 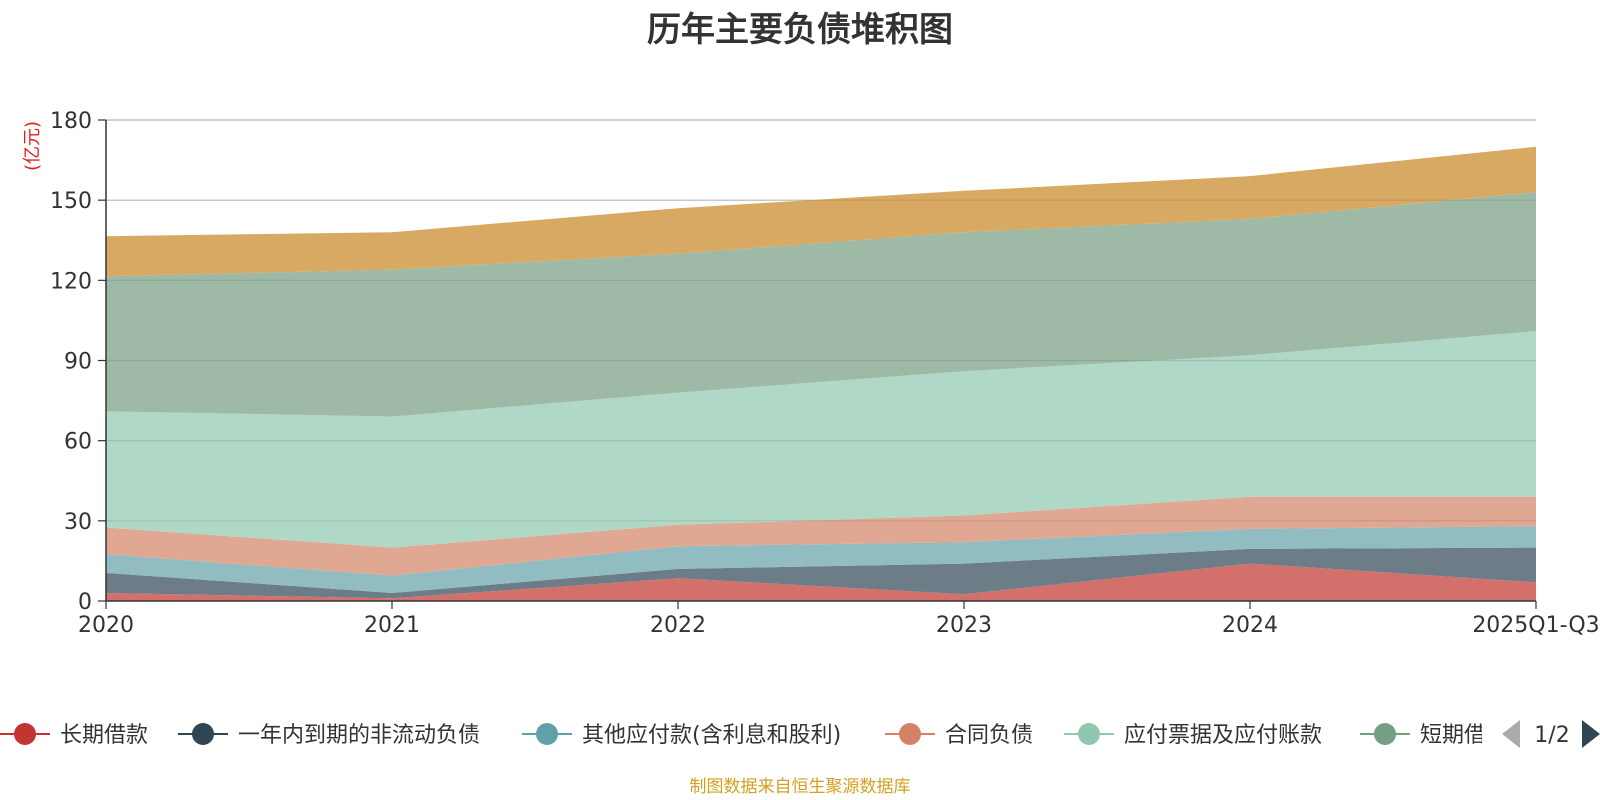 I want to click on x-tick-label: 2022, so click(x=678, y=625).